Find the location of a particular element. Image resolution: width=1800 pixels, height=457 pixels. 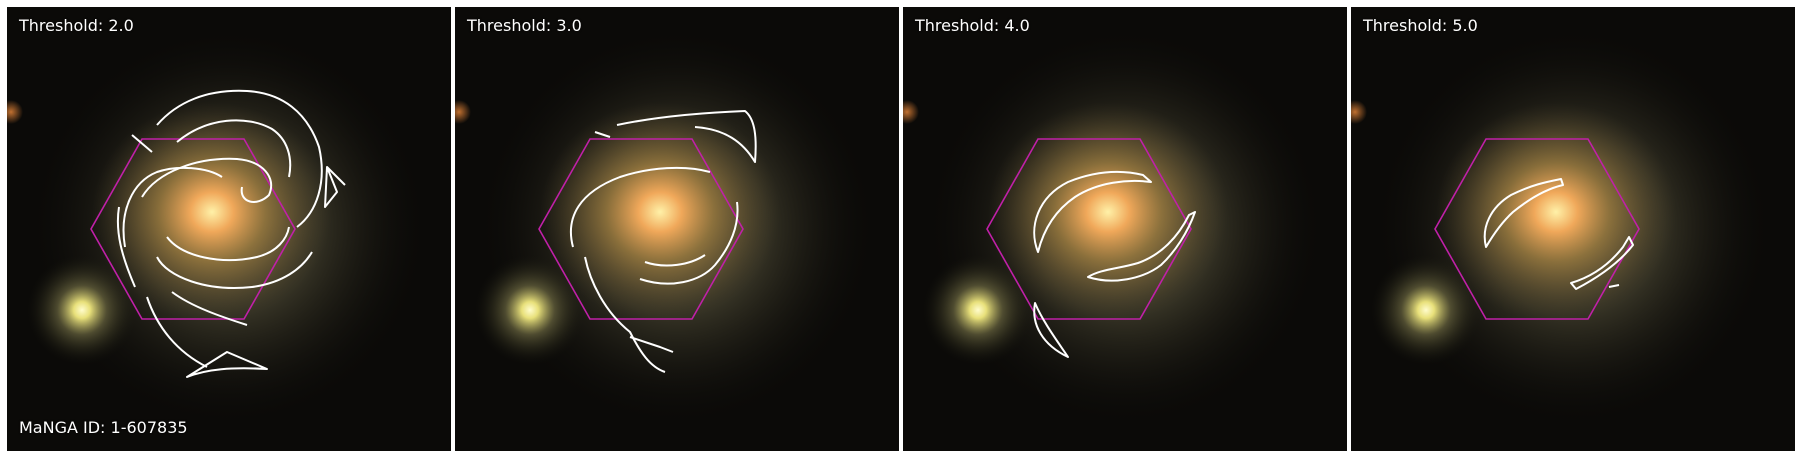

threshold-label: Threshold: 4.0 is located at coordinates (972, 25).